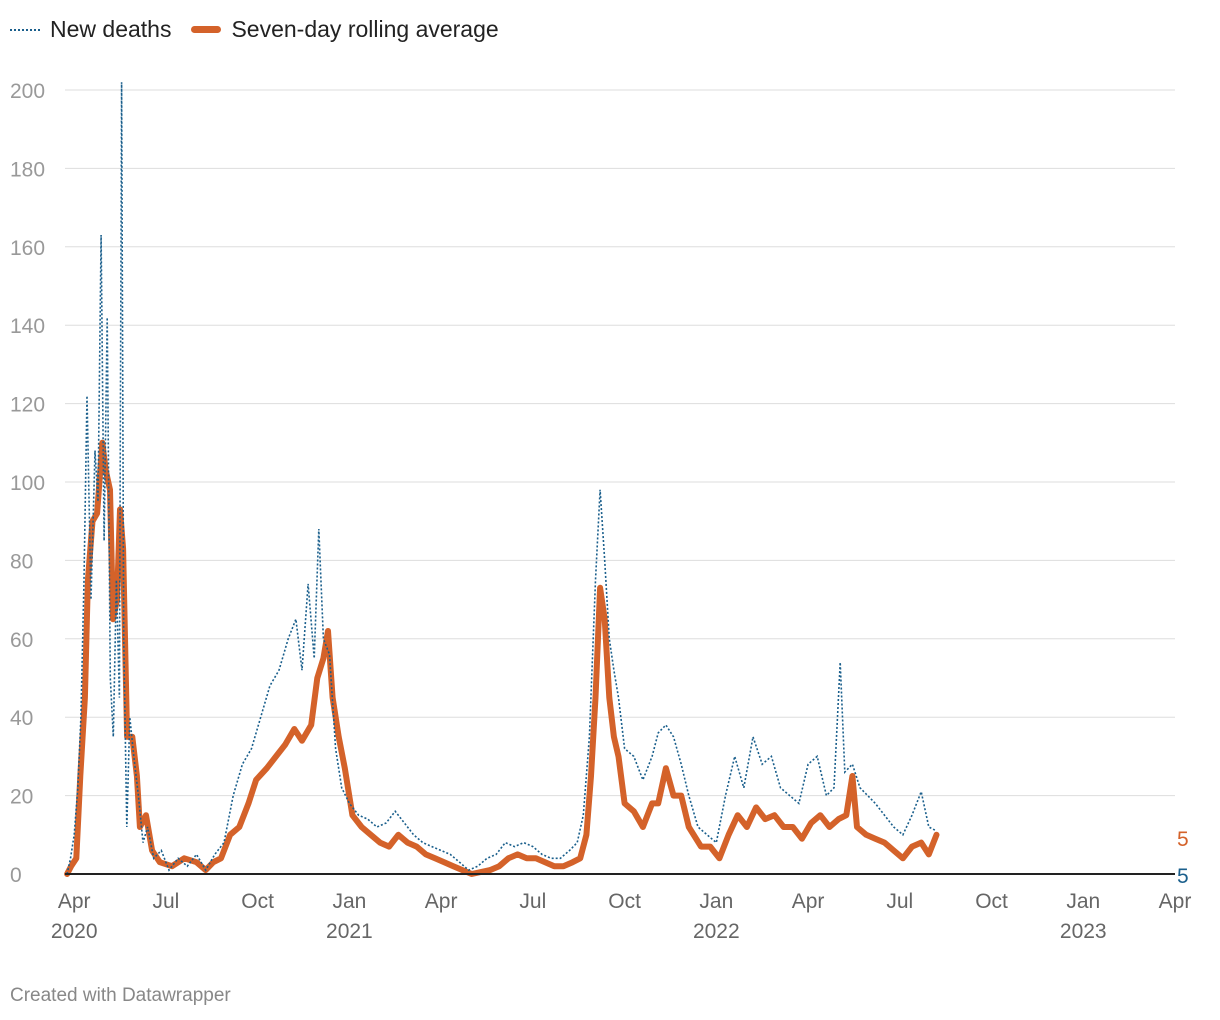 This screenshot has width=1220, height=1020. I want to click on x-tick-label-3: Jan, so click(349, 901).